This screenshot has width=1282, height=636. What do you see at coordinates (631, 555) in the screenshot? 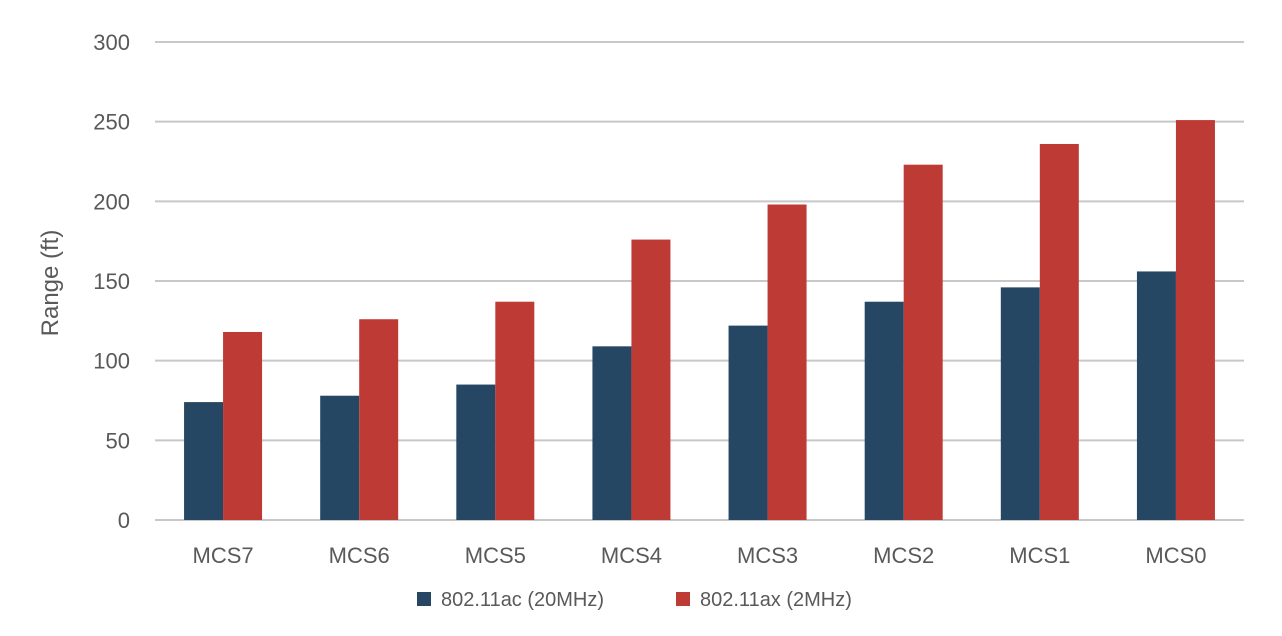
I see `x-tick-label: MCS4` at bounding box center [631, 555].